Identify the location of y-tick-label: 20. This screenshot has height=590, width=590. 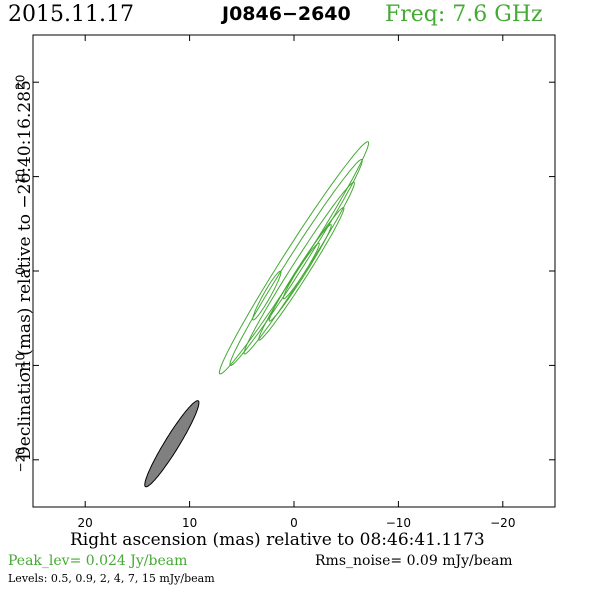
(21, 82).